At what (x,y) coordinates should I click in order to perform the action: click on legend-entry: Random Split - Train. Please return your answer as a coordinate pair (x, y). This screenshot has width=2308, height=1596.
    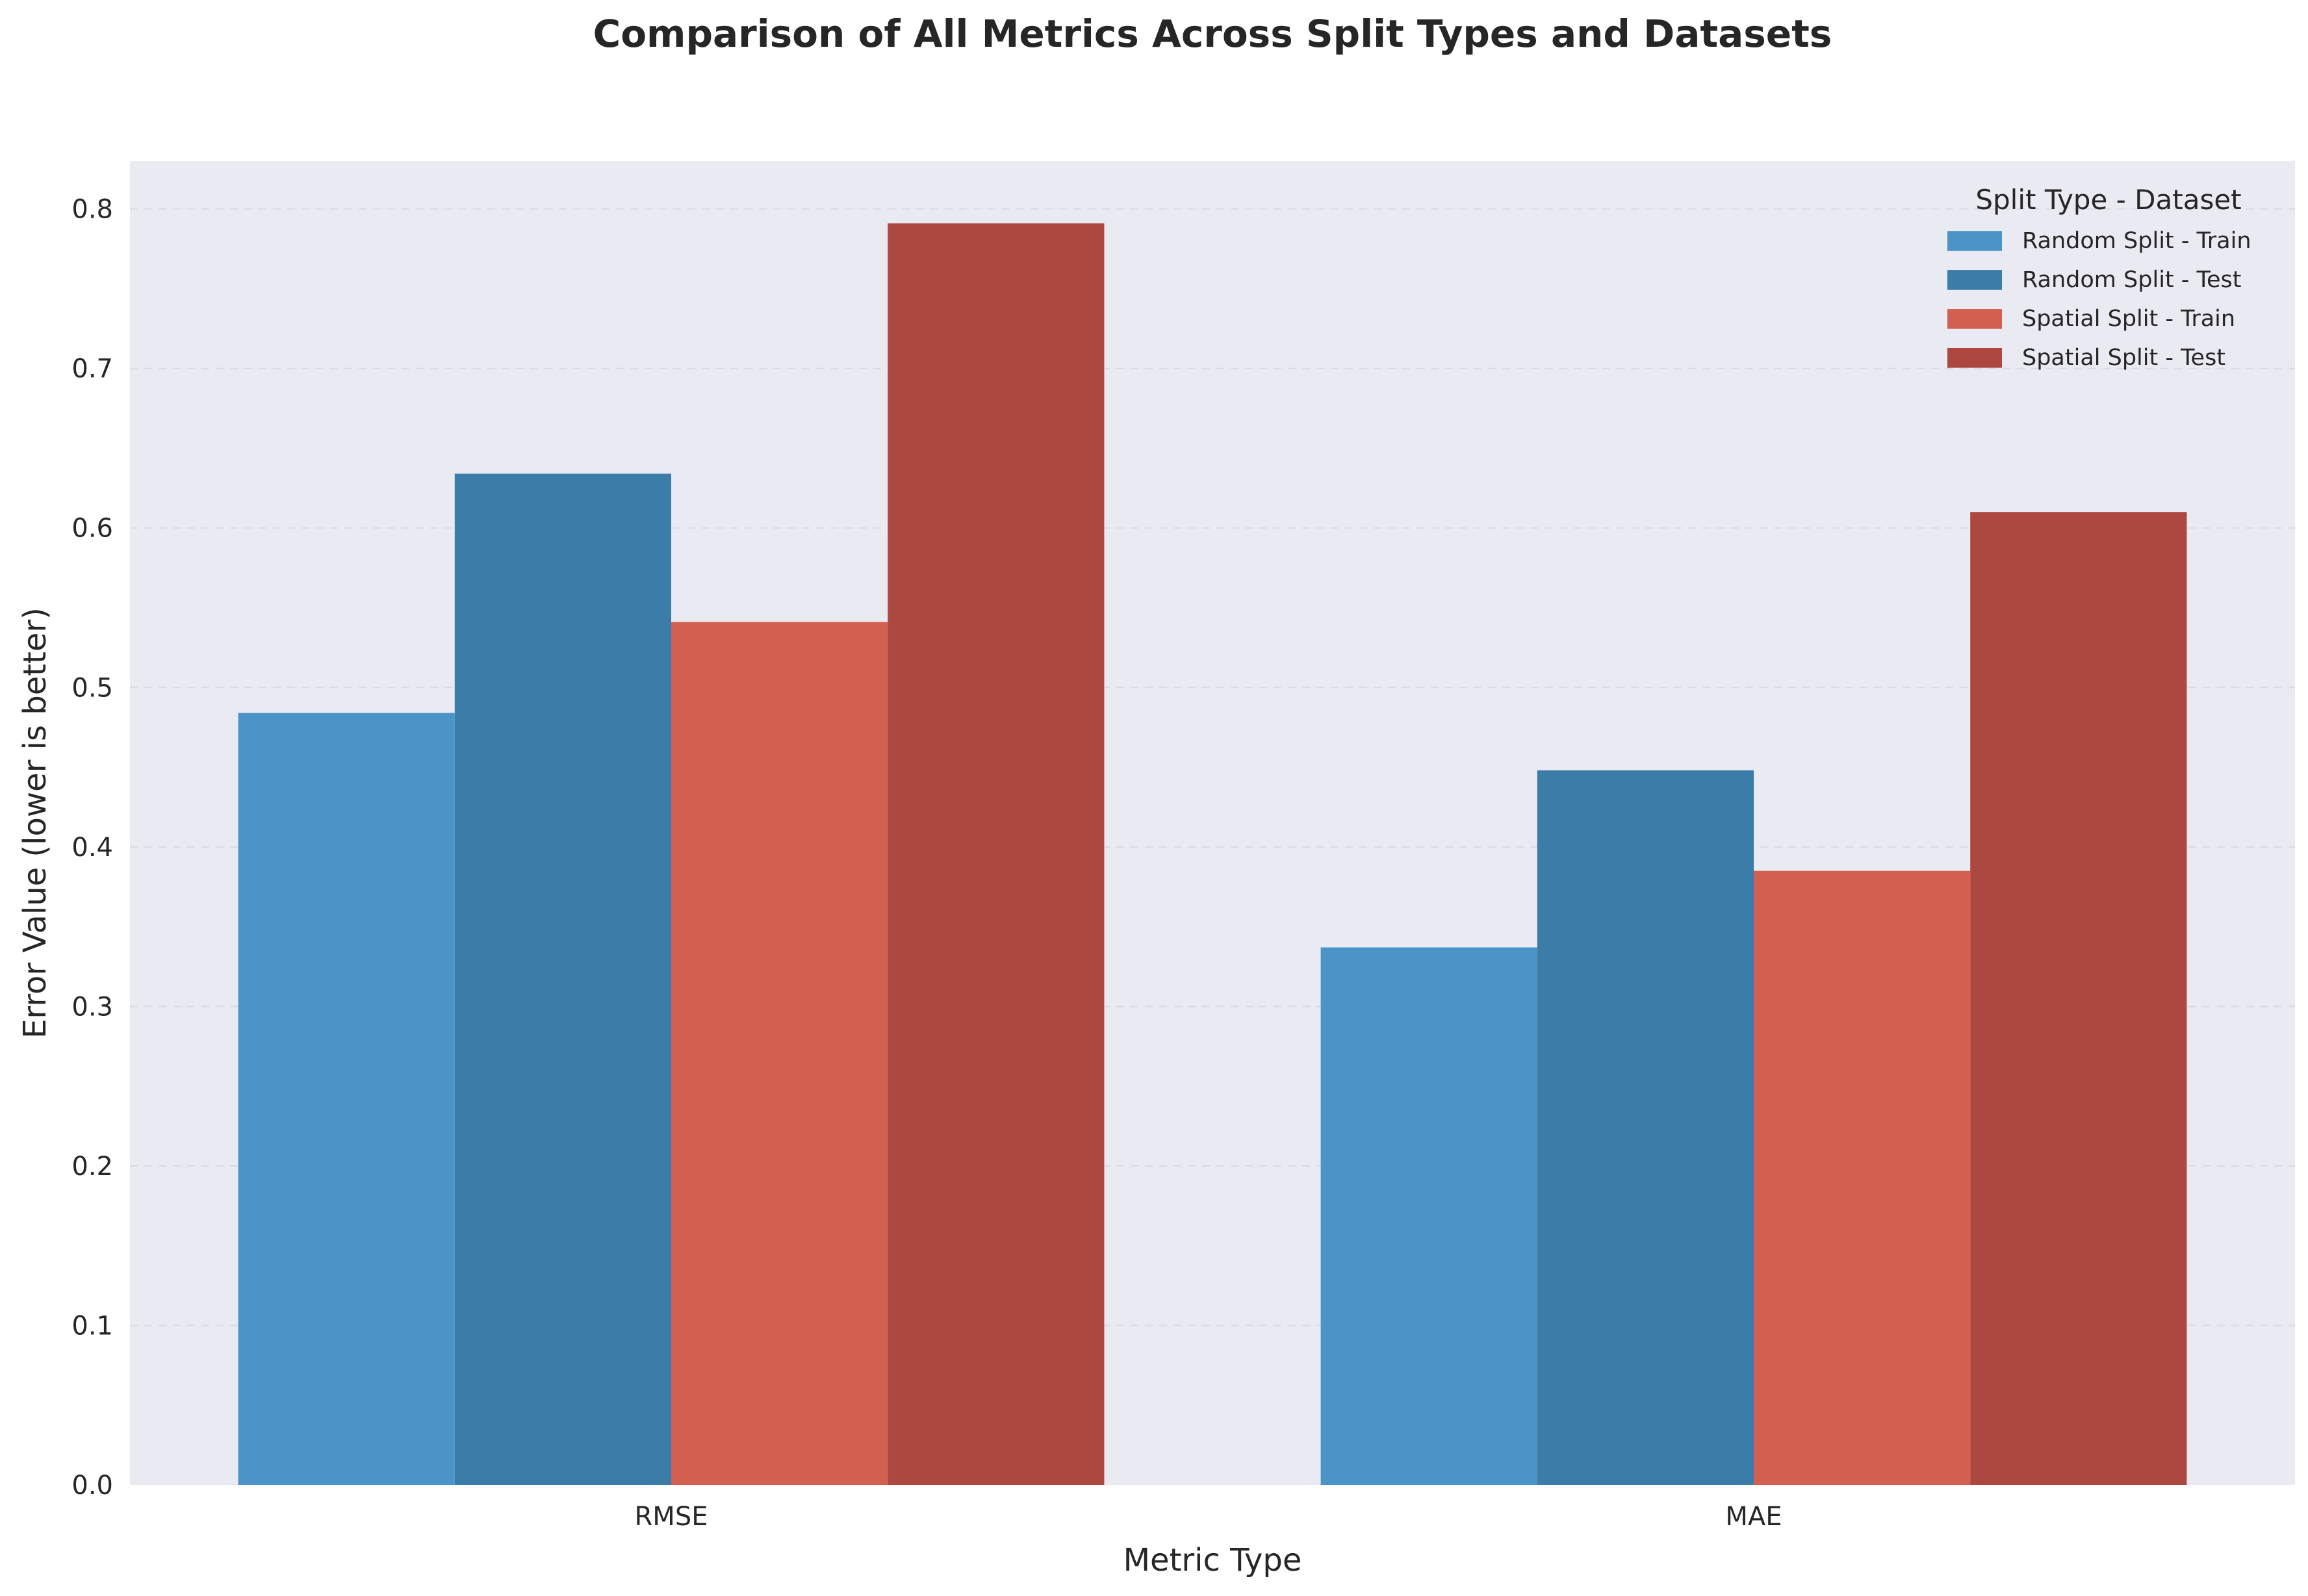
    Looking at the image, I should click on (2136, 241).